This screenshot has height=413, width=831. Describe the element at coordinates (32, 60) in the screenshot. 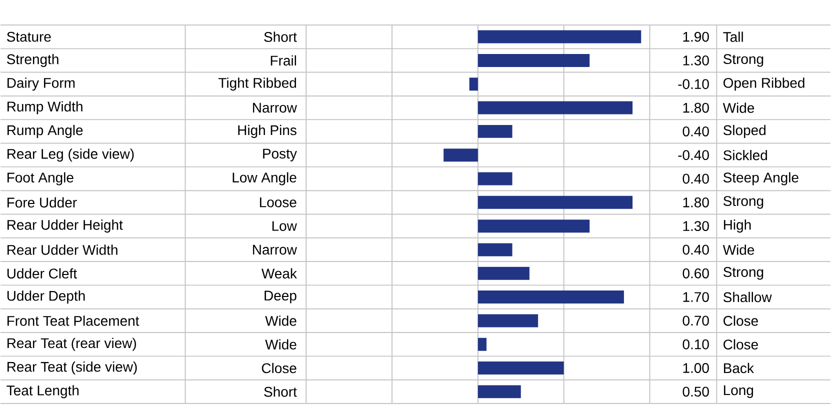

I see `y-tick-label: Strength` at that location.